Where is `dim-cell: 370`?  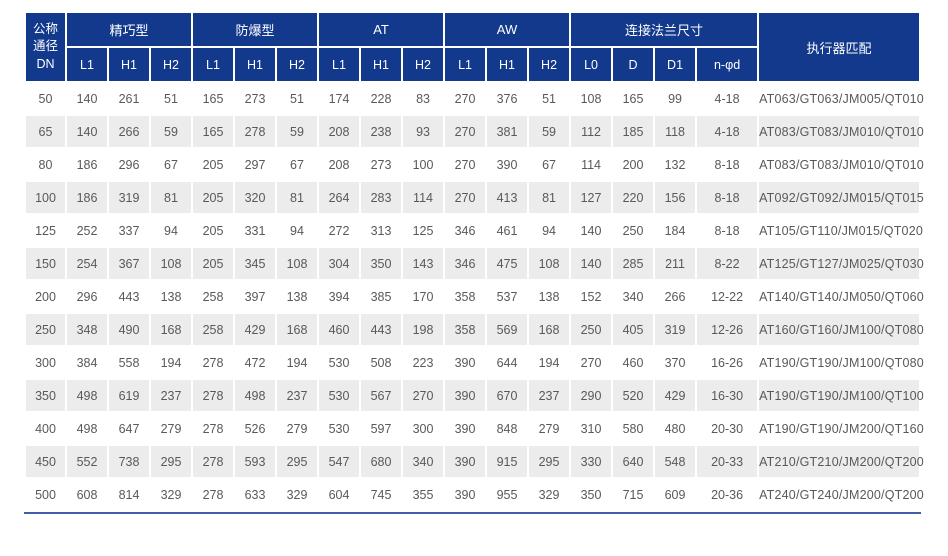 dim-cell: 370 is located at coordinates (675, 362).